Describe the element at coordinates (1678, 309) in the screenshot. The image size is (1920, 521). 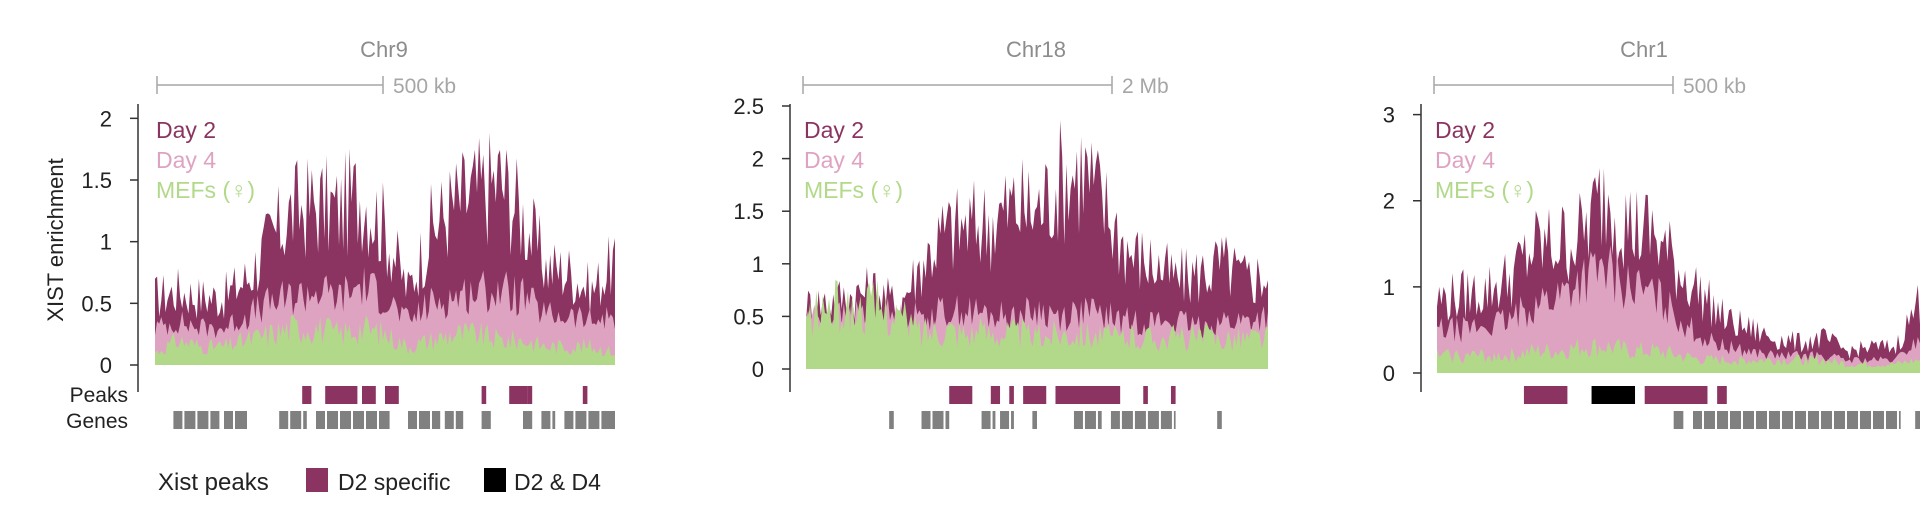
I see `area-series-day4` at that location.